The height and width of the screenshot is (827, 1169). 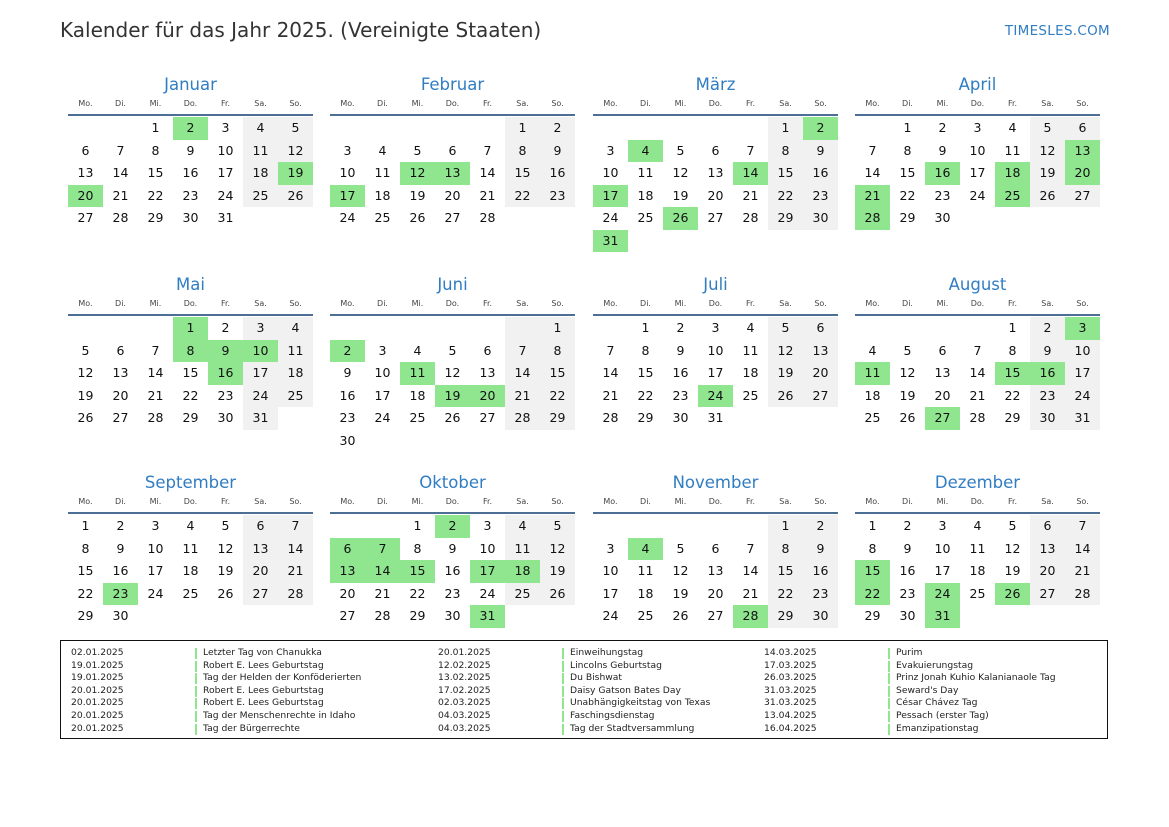 What do you see at coordinates (295, 501) in the screenshot?
I see `weekday-label: So.` at bounding box center [295, 501].